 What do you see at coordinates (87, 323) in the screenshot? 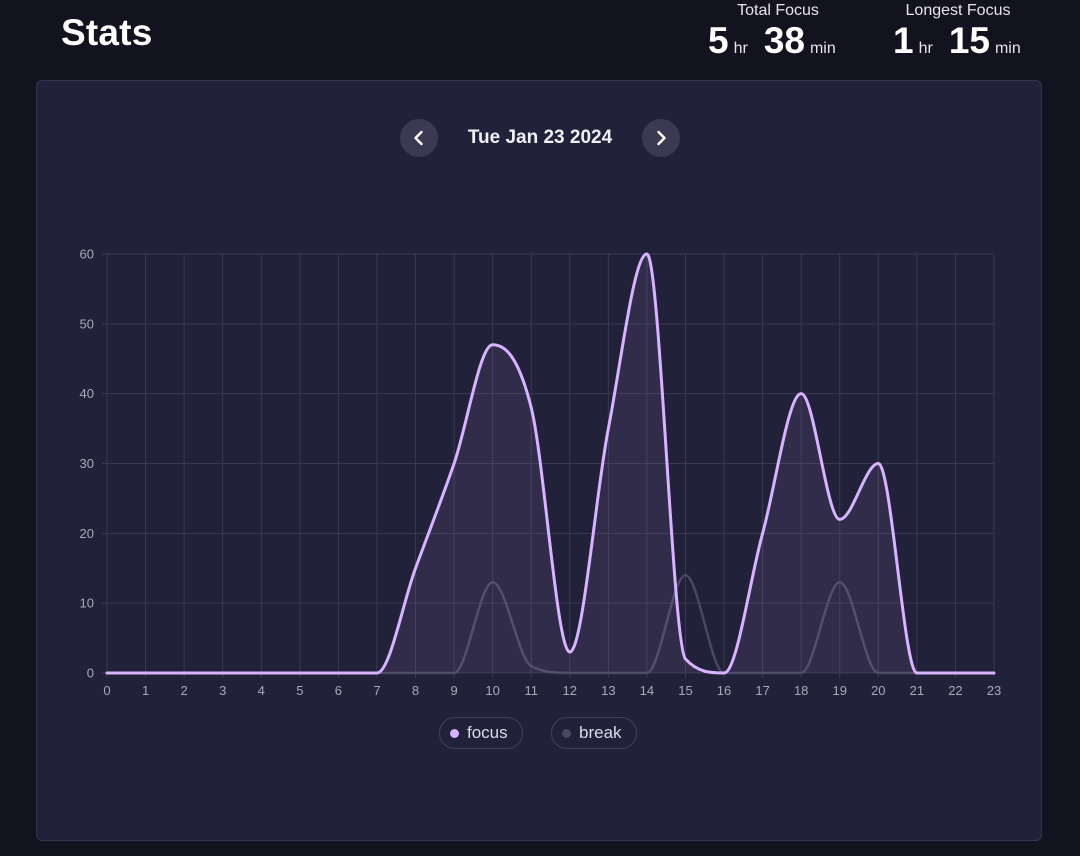
I see `y-tick-label: 50` at bounding box center [87, 323].